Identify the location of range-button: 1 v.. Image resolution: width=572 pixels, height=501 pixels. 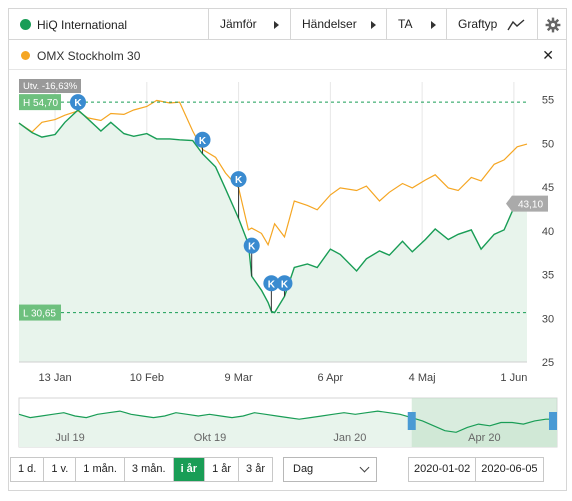
(60, 469).